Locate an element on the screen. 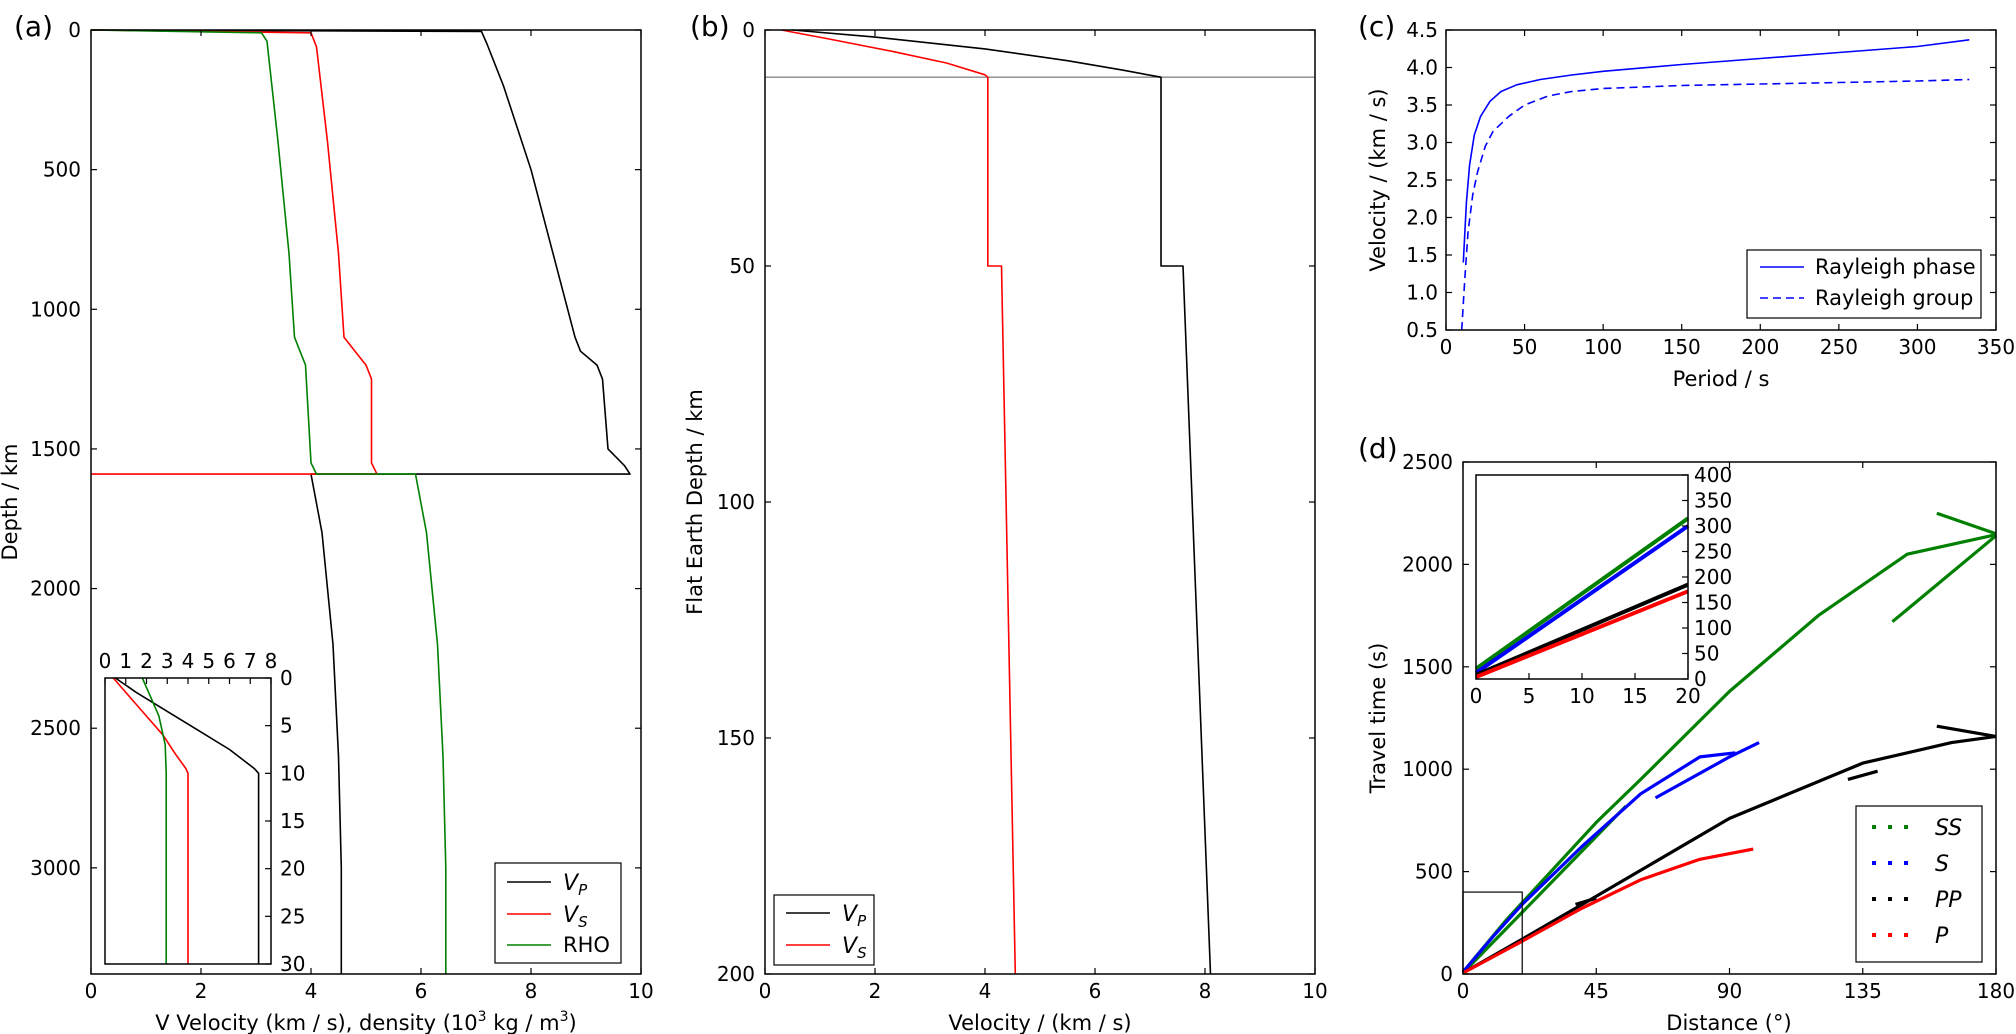 Image resolution: width=2016 pixels, height=1034 pixels. panel-a-inset-xtick-label: 6 is located at coordinates (229, 661).